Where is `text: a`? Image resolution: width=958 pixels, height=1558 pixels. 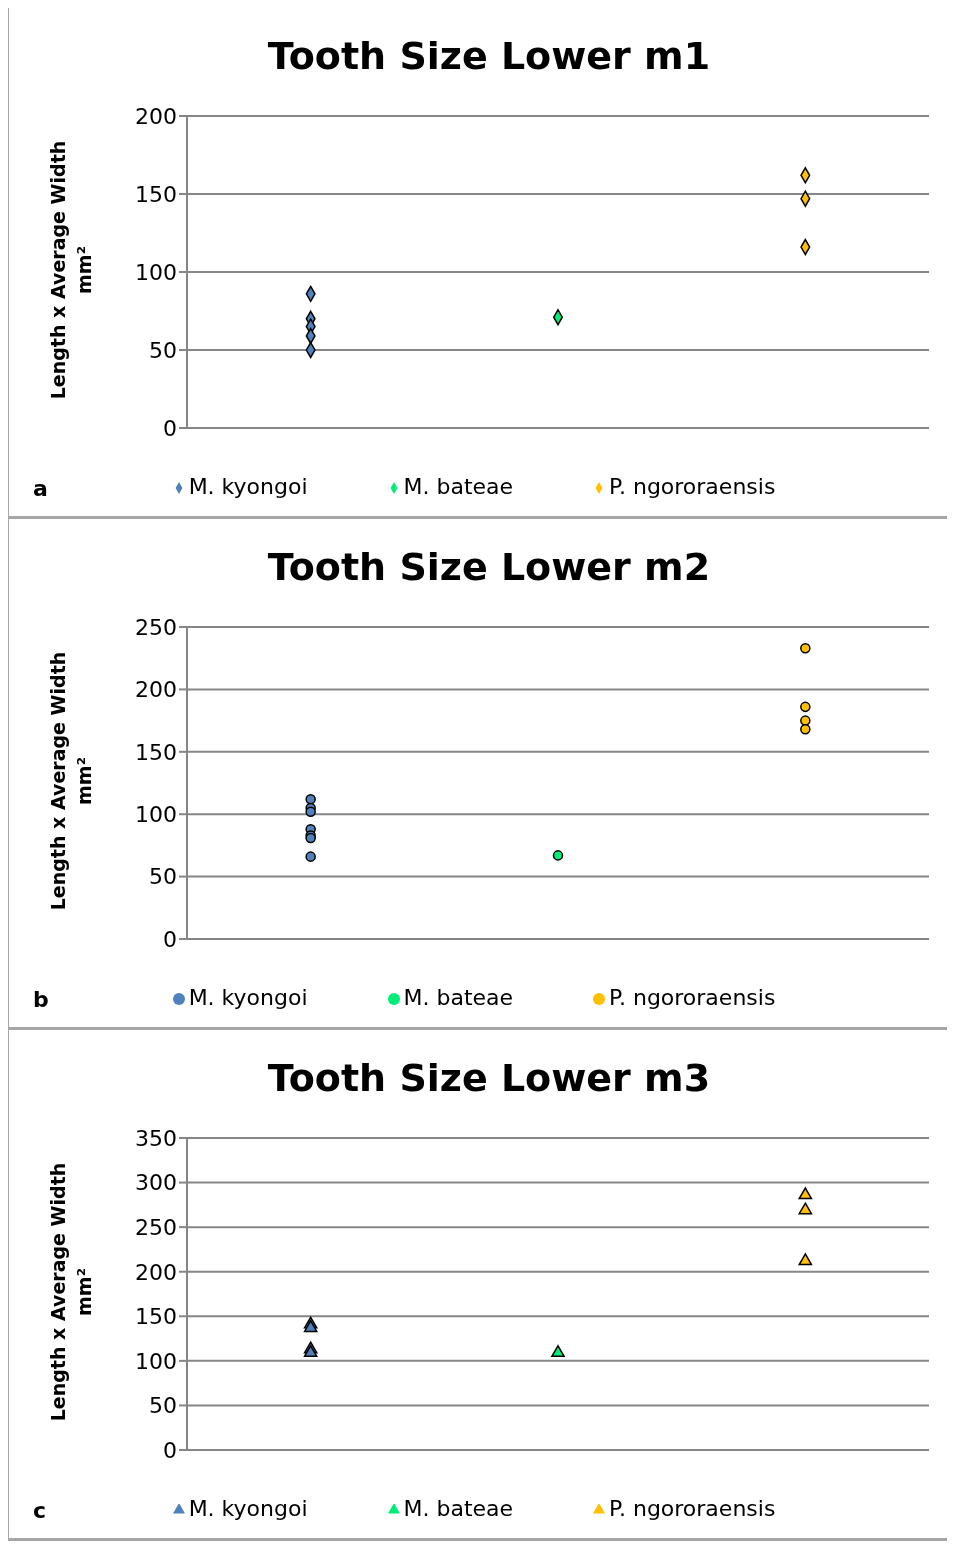
text: a is located at coordinates (40, 488).